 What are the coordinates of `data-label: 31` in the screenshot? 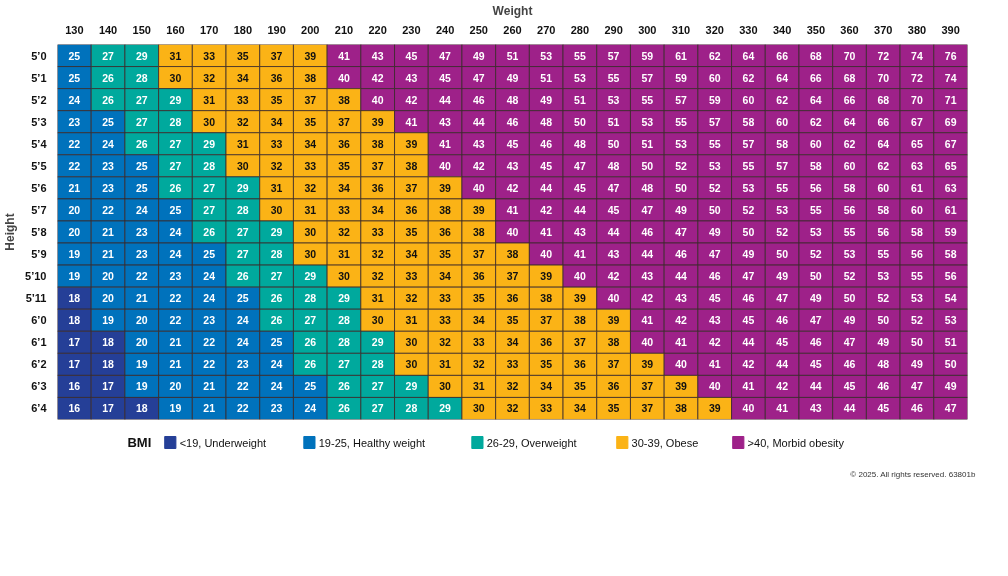 It's located at (310, 209).